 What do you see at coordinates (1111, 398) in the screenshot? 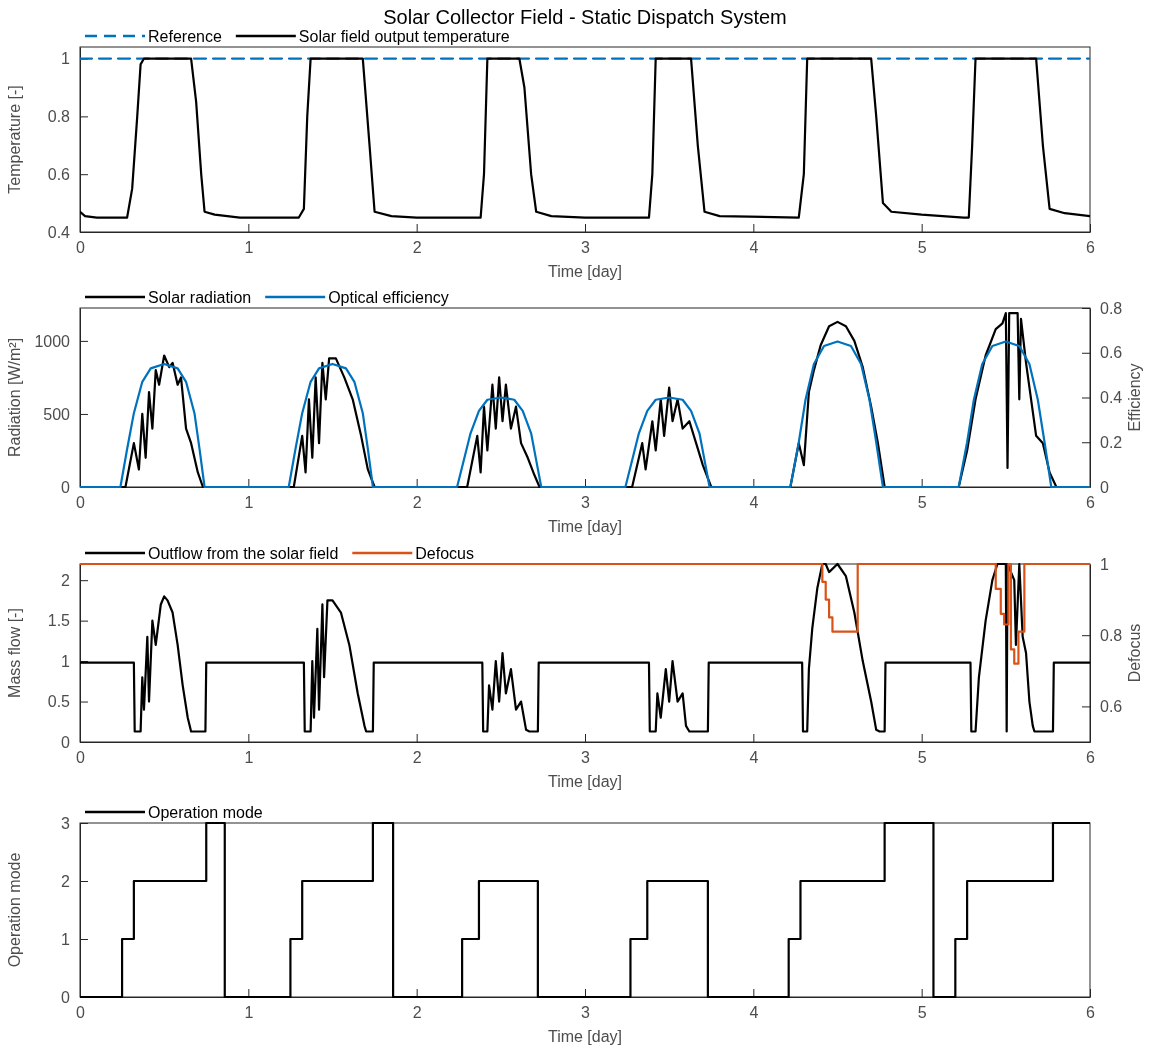
I see `y2-tick-label: 0.4` at bounding box center [1111, 398].